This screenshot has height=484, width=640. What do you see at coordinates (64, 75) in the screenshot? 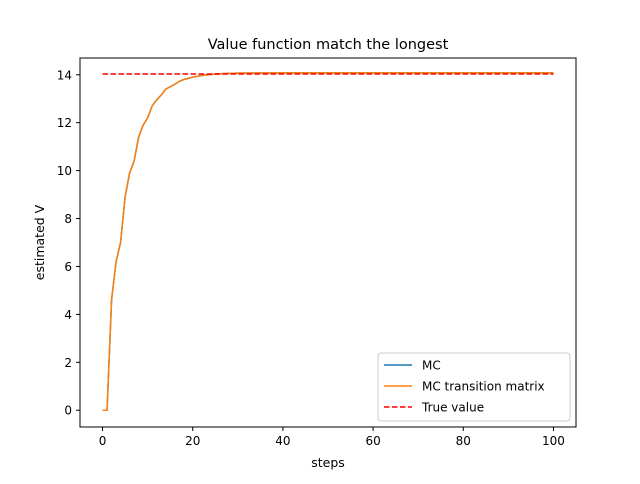
I see `y-tick-label: 14` at bounding box center [64, 75].